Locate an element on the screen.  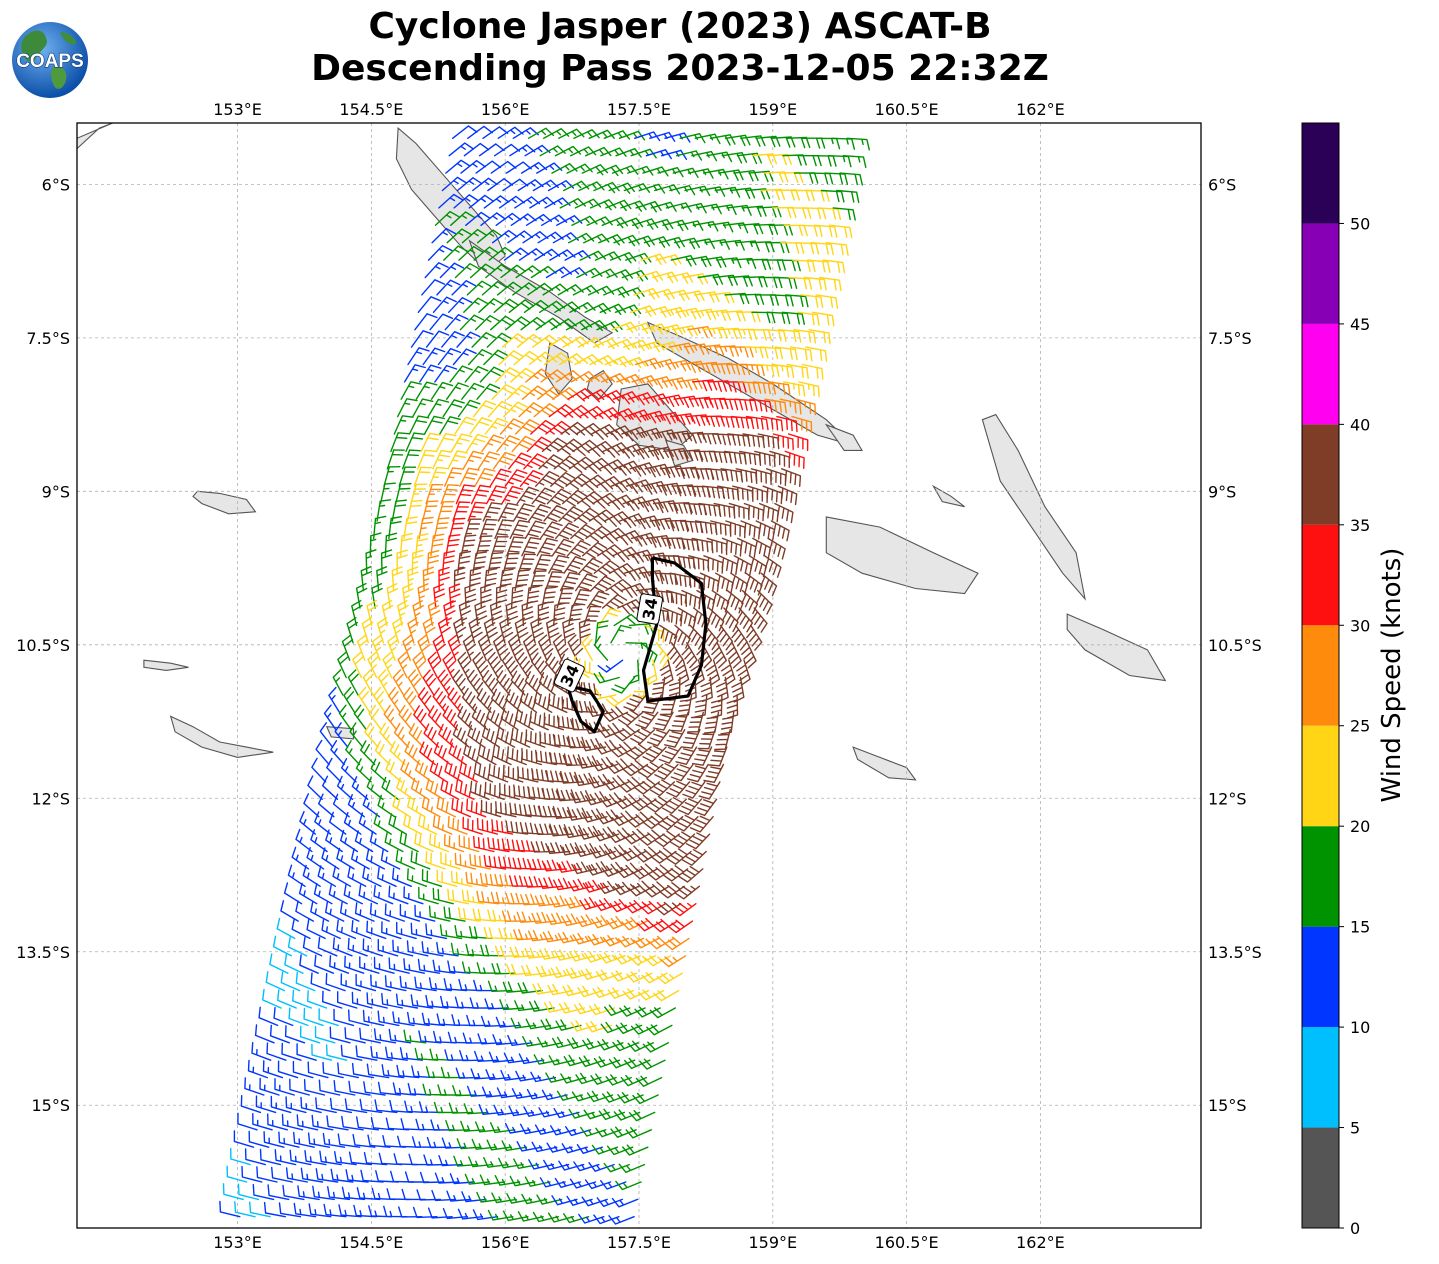
lon-tick-label-top: 160.5°E is located at coordinates (907, 109).